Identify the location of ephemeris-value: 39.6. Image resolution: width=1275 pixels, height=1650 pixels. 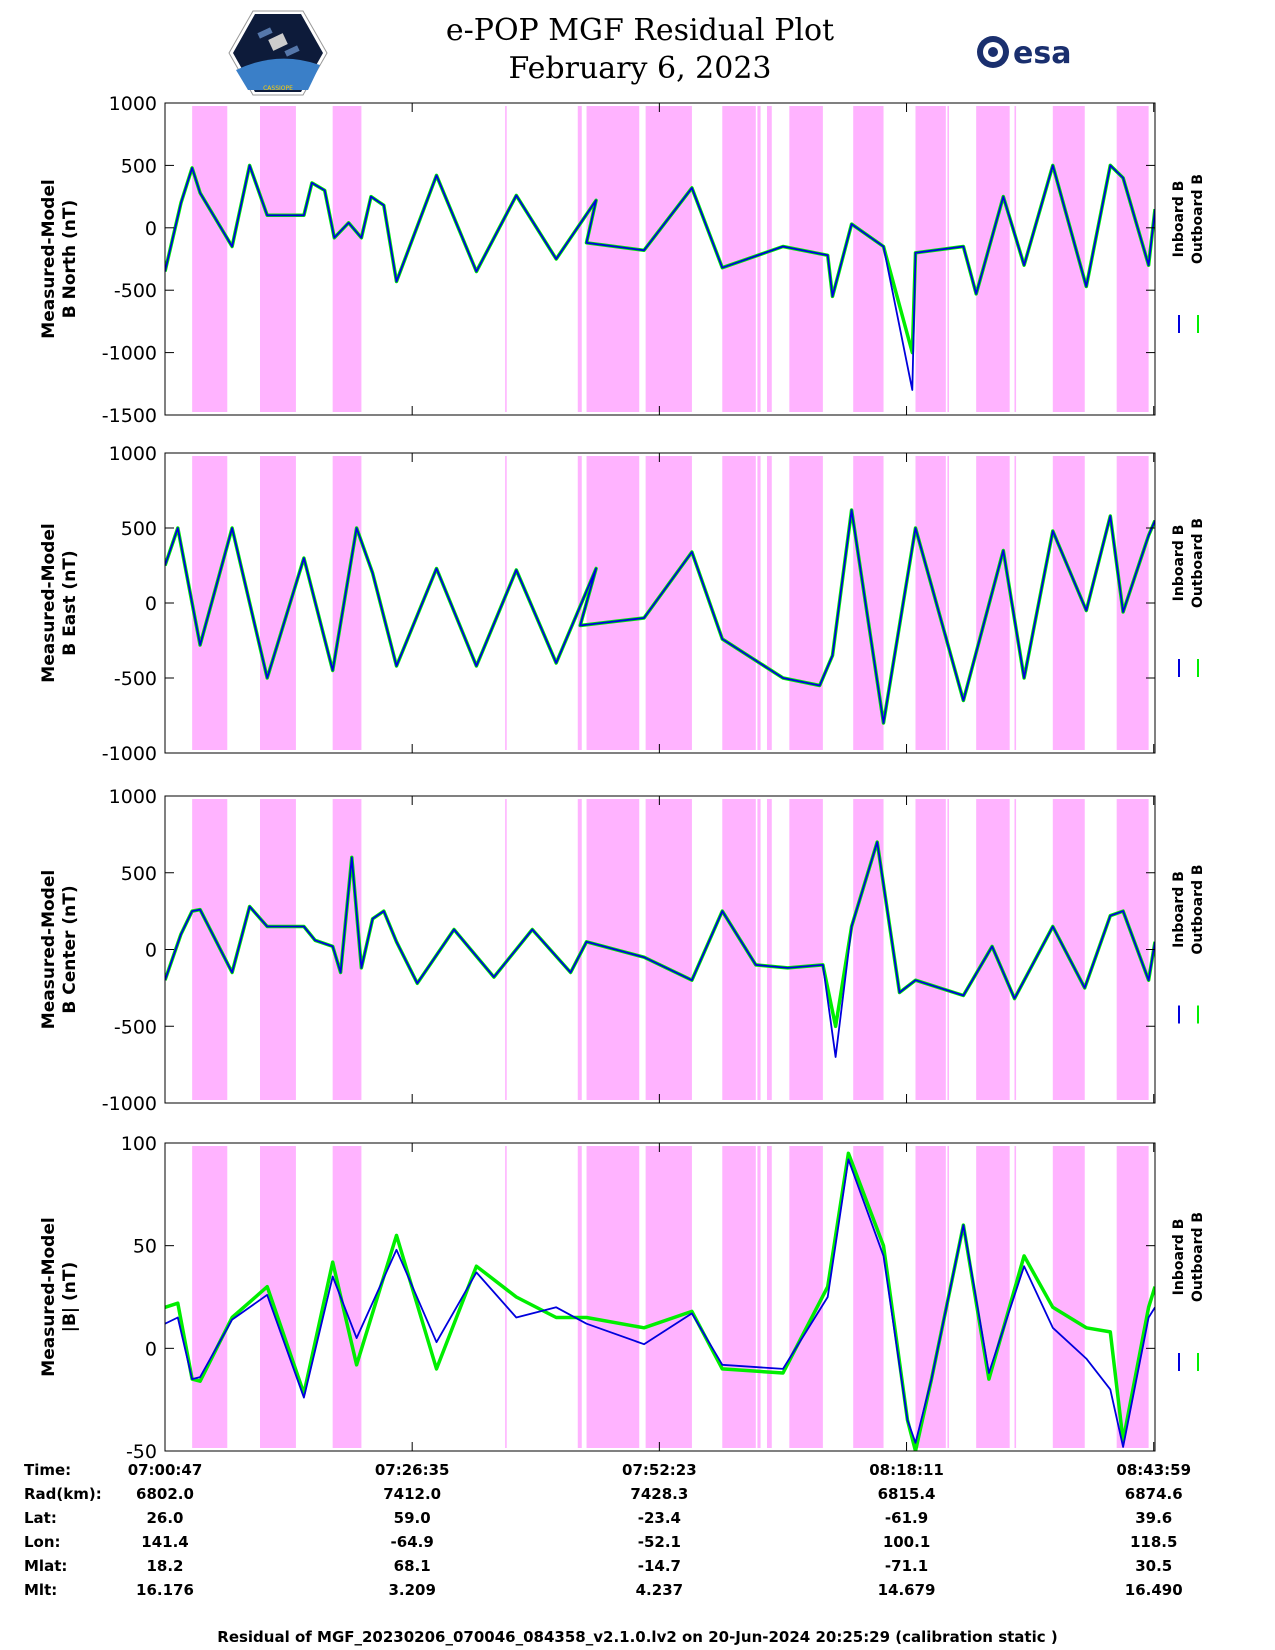
(1153, 1518).